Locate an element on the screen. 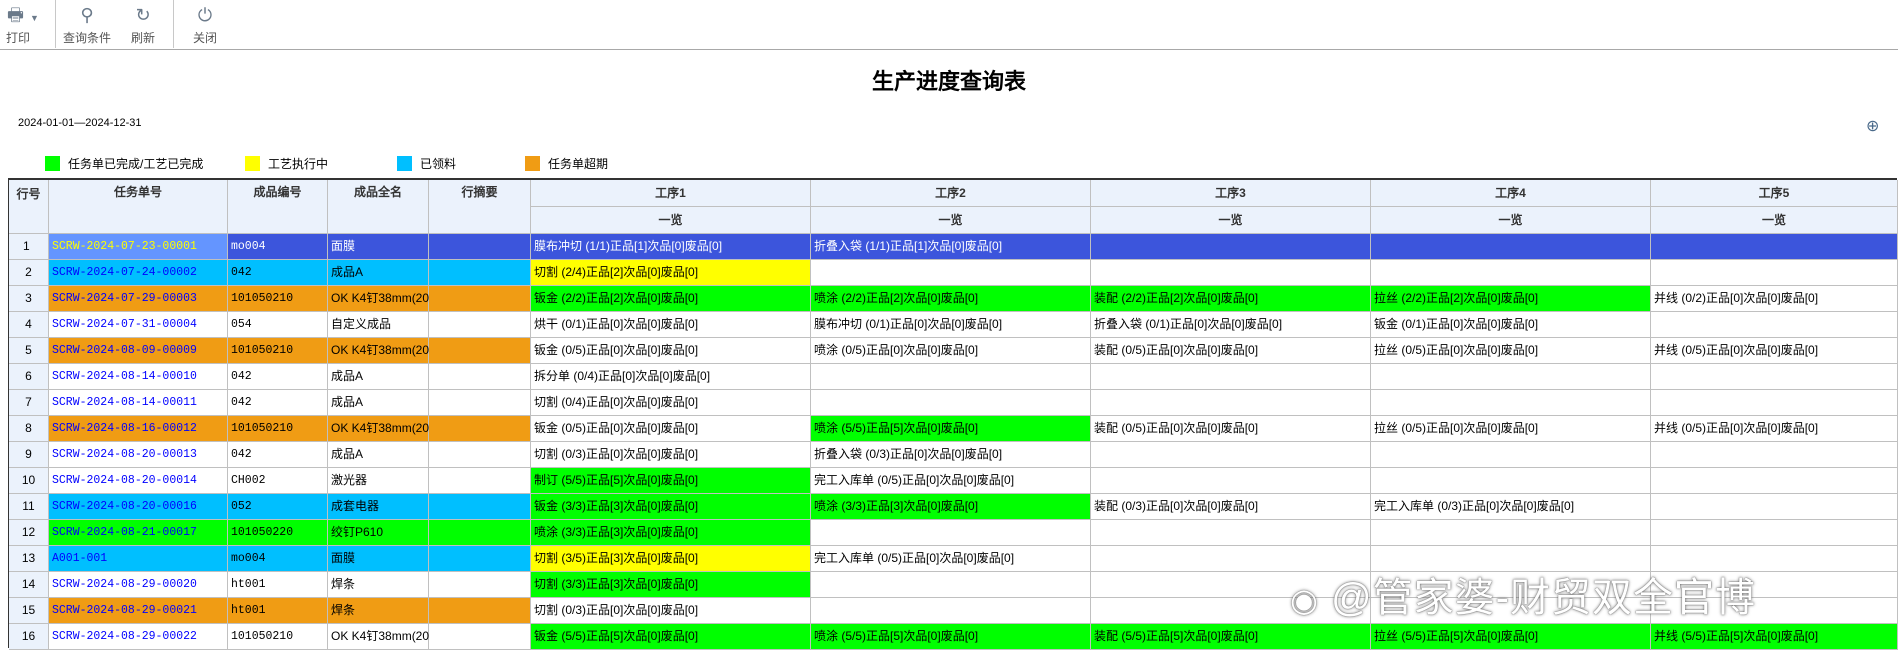 This screenshot has height=671, width=1898. process-cell: 装配 (0/3)正品[0]次品[0]废品[0] is located at coordinates (1231, 507).